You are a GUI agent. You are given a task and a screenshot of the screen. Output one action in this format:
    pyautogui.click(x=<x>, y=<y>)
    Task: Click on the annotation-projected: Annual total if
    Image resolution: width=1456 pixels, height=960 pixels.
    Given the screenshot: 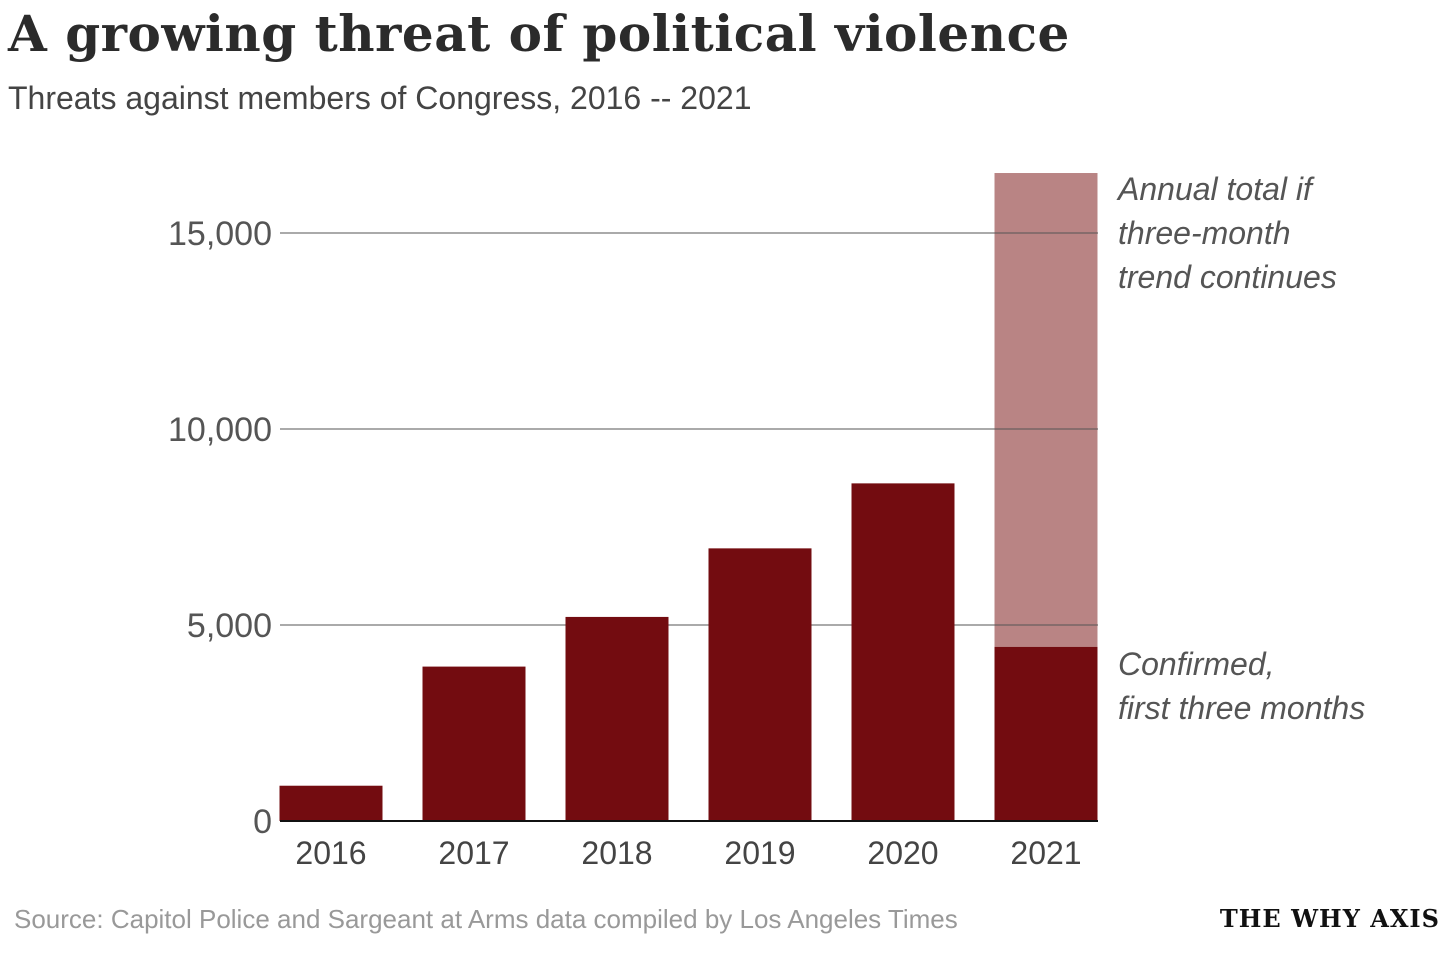 What is the action you would take?
    pyautogui.click(x=1215, y=189)
    